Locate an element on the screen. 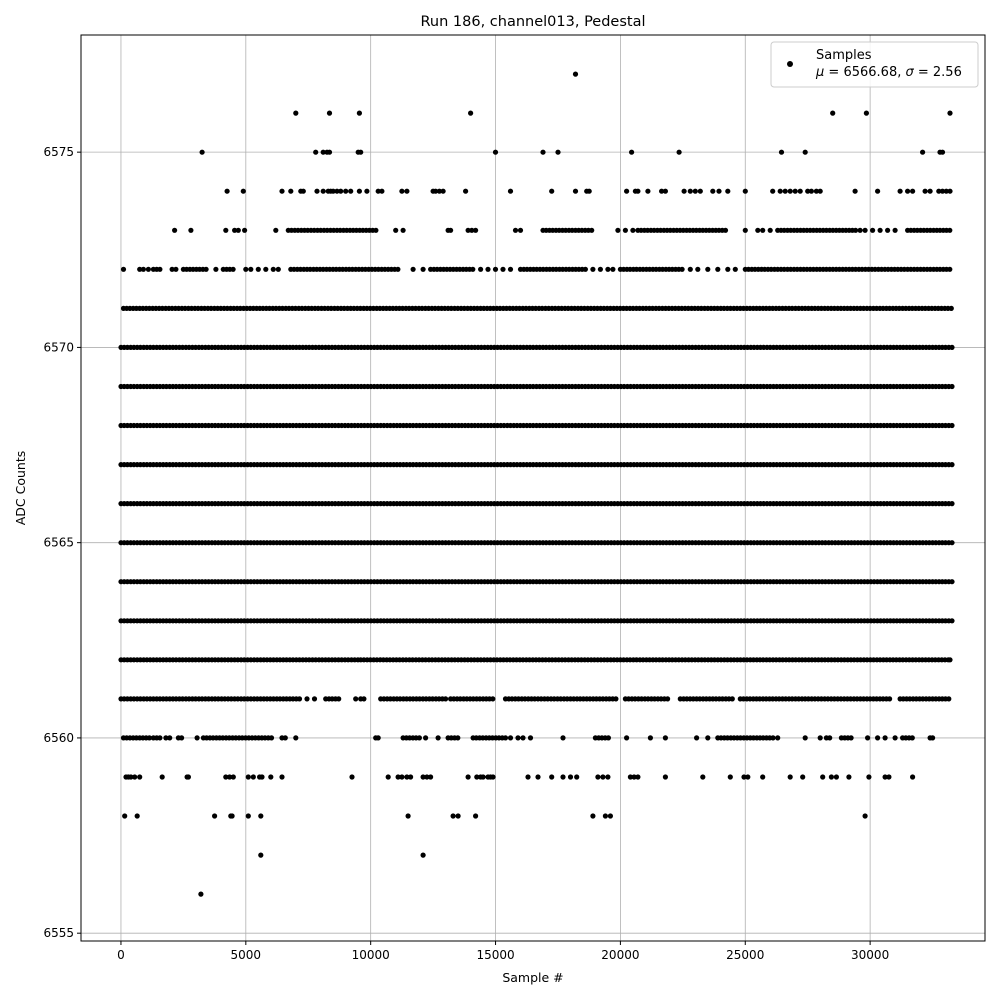 Image resolution: width=1000 pixels, height=1000 pixels. y-tick-label: 6570 is located at coordinates (58, 347).